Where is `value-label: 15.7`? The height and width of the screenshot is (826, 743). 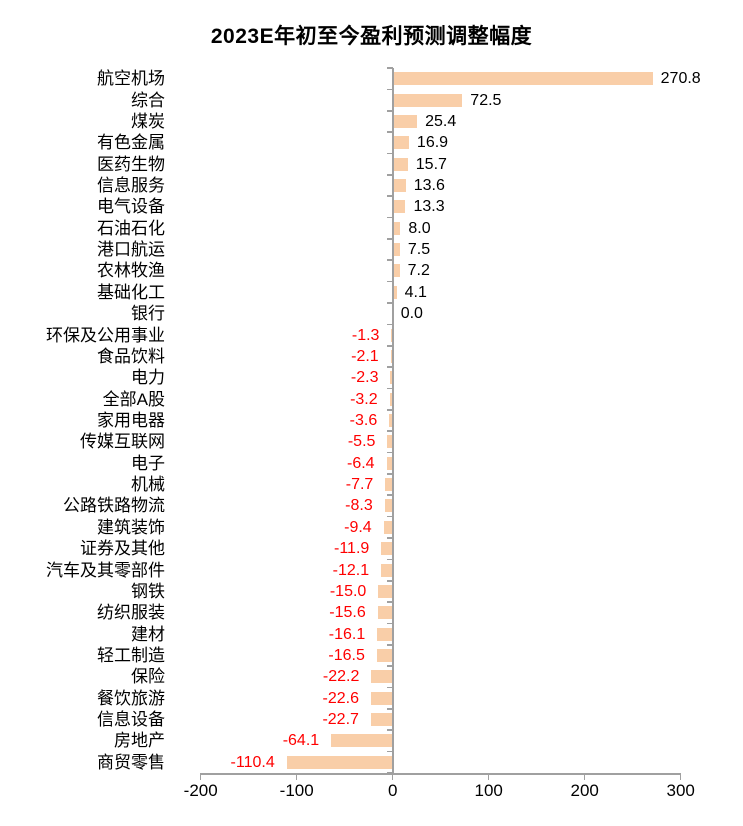
value-label: 15.7 is located at coordinates (431, 164).